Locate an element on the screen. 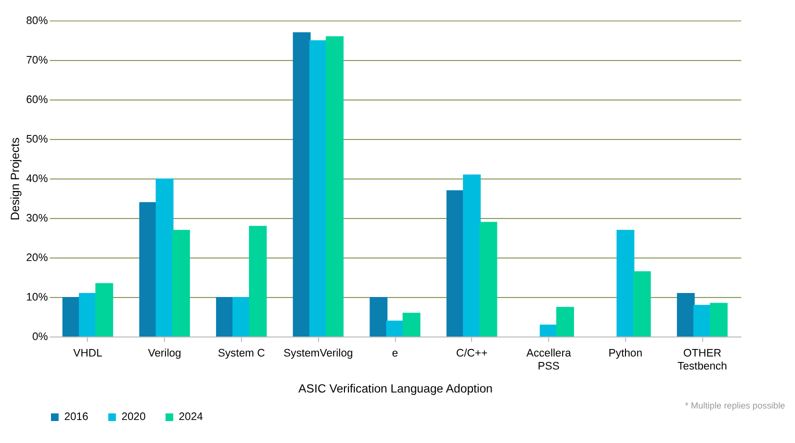 The height and width of the screenshot is (443, 795). x-tick-label: System C is located at coordinates (242, 354).